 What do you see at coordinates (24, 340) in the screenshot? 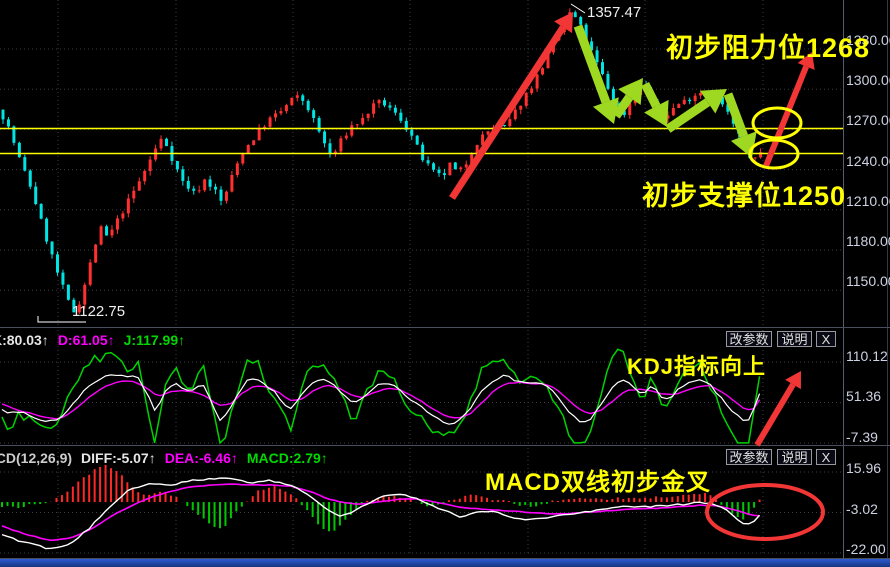
I see `kdj-k-value: K:80.03↑` at bounding box center [24, 340].